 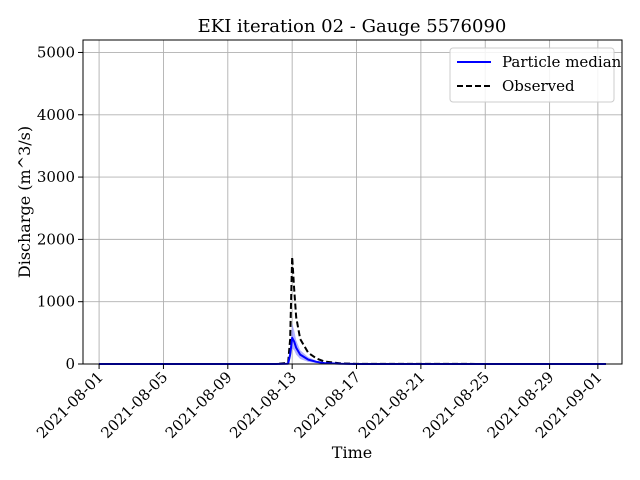 What do you see at coordinates (56, 52) in the screenshot?
I see `y-tick-label: 5000` at bounding box center [56, 52].